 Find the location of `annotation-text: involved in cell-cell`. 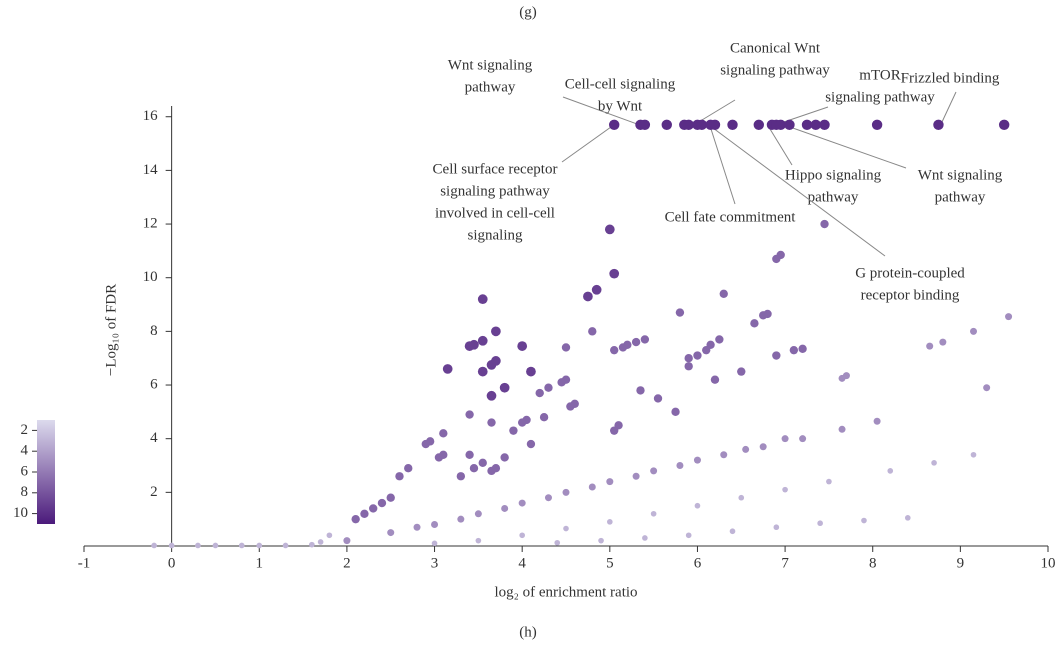

annotation-text: involved in cell-cell is located at coordinates (495, 213).